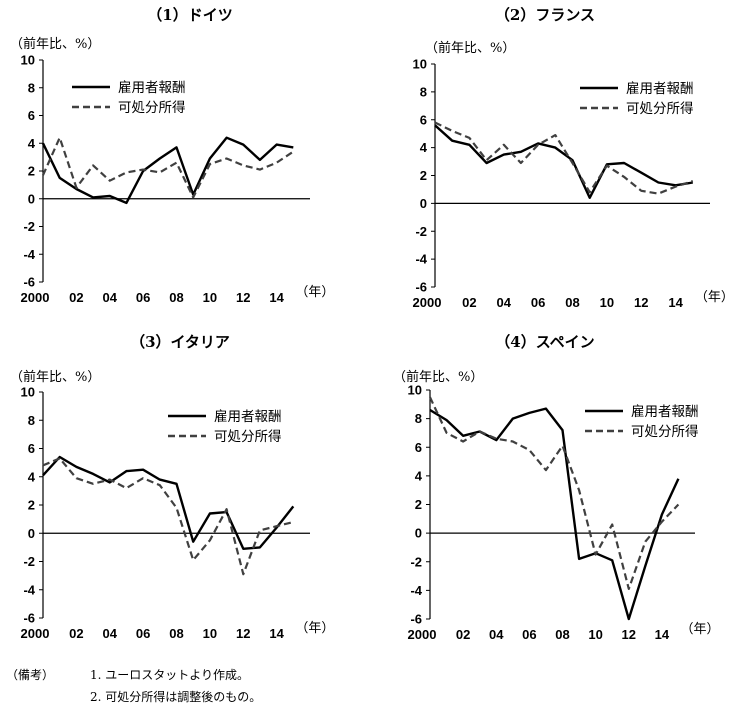 This screenshot has width=733, height=710. I want to click on notes-prefix: （備考）, so click(30, 674).